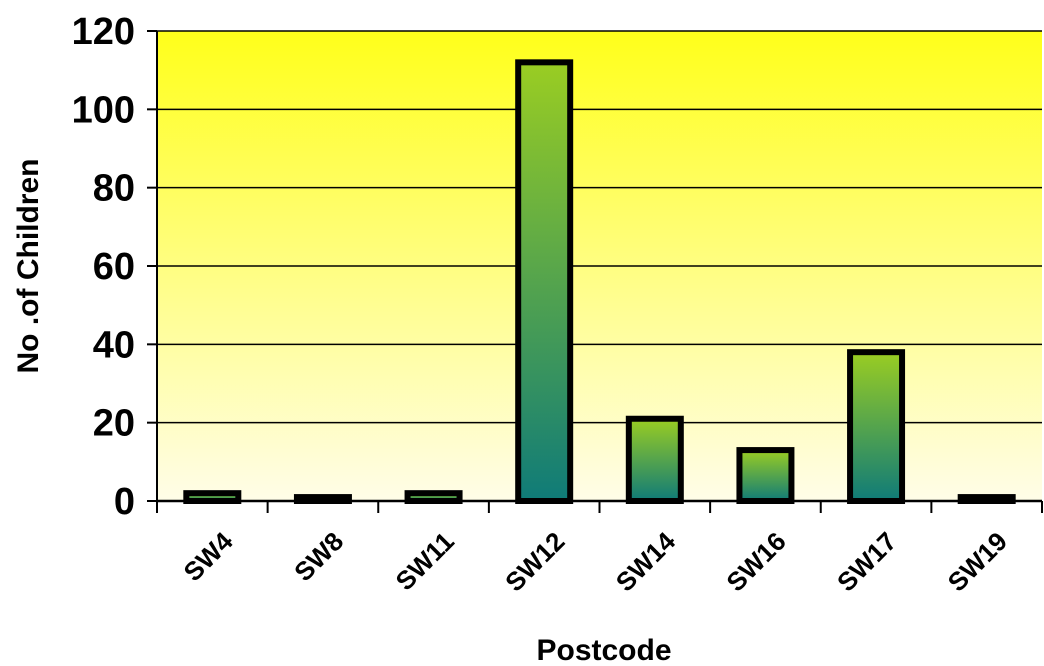 The width and height of the screenshot is (1044, 666). What do you see at coordinates (534, 561) in the screenshot?
I see `x-tick-label: SW12` at bounding box center [534, 561].